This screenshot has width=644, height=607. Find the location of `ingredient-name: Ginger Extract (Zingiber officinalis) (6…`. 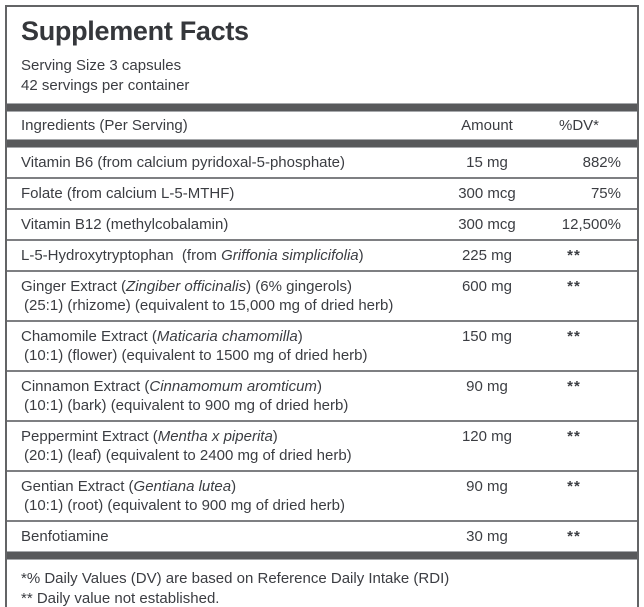

ingredient-name: Ginger Extract (Zingiber officinalis) (6… is located at coordinates (231, 296).